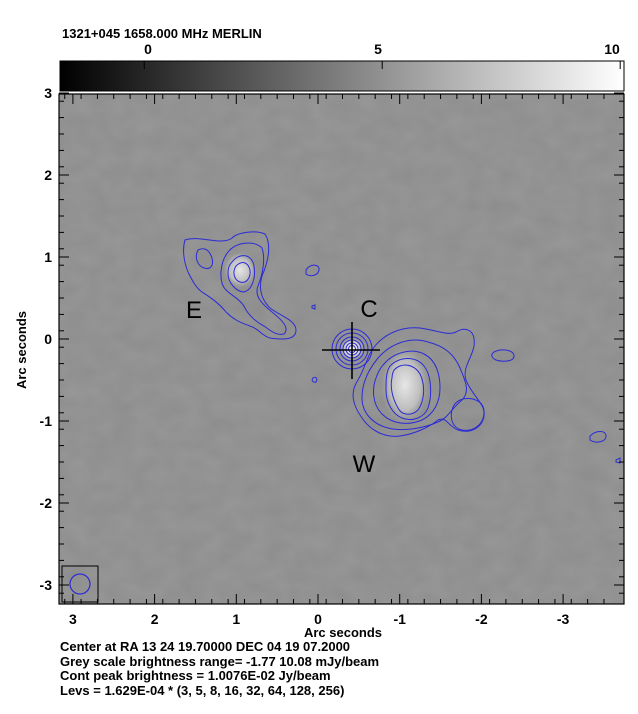 The image size is (638, 714). Describe the element at coordinates (612, 49) in the screenshot. I see `colorbar-tick-label-10: 10` at that location.